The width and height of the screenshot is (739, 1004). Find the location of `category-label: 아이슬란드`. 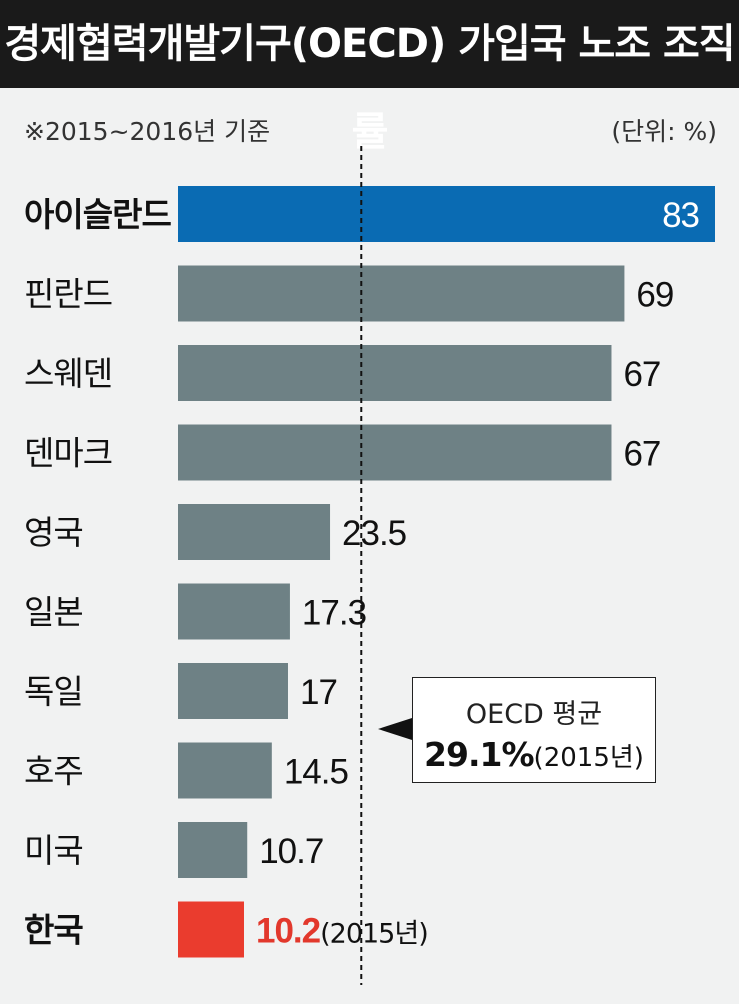

category-label: 아이슬란드 is located at coordinates (97, 214).